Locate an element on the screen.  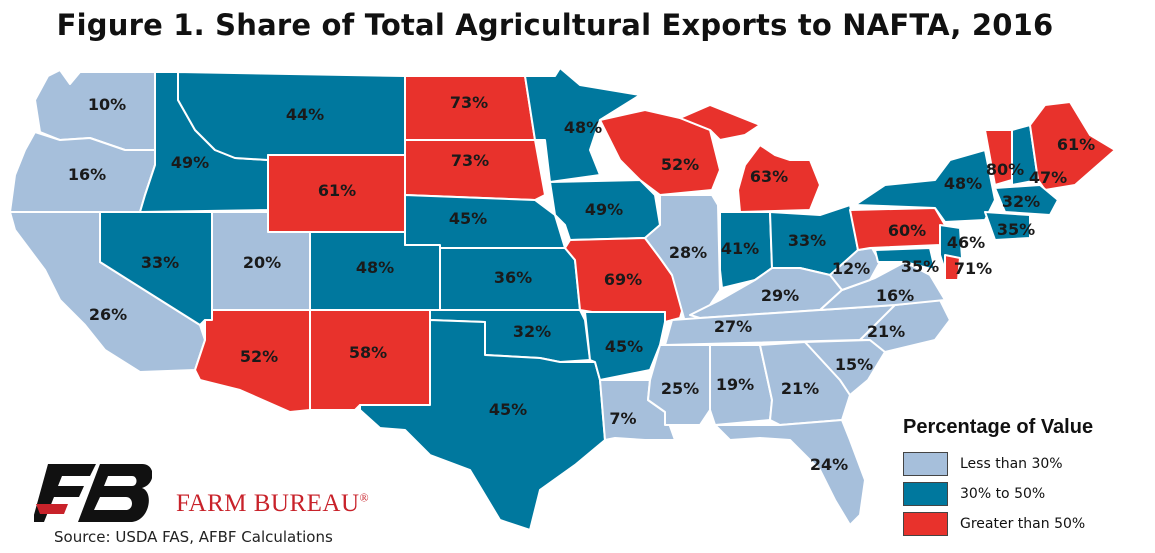
state-value-wi: 52% is located at coordinates (680, 164).